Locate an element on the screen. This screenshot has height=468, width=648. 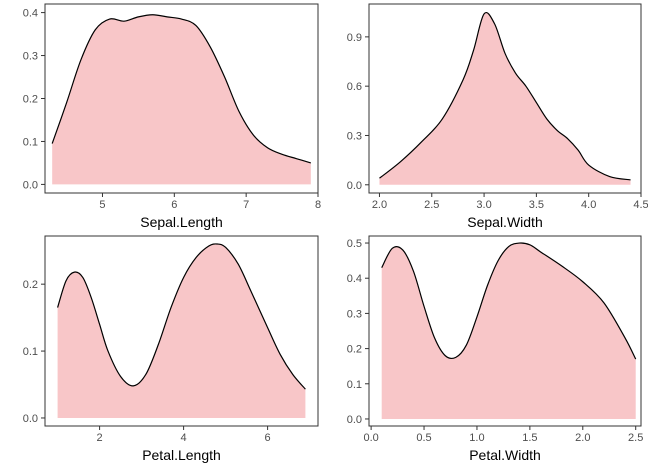
x-axis-title: Sepal.Width is located at coordinates (504, 222).